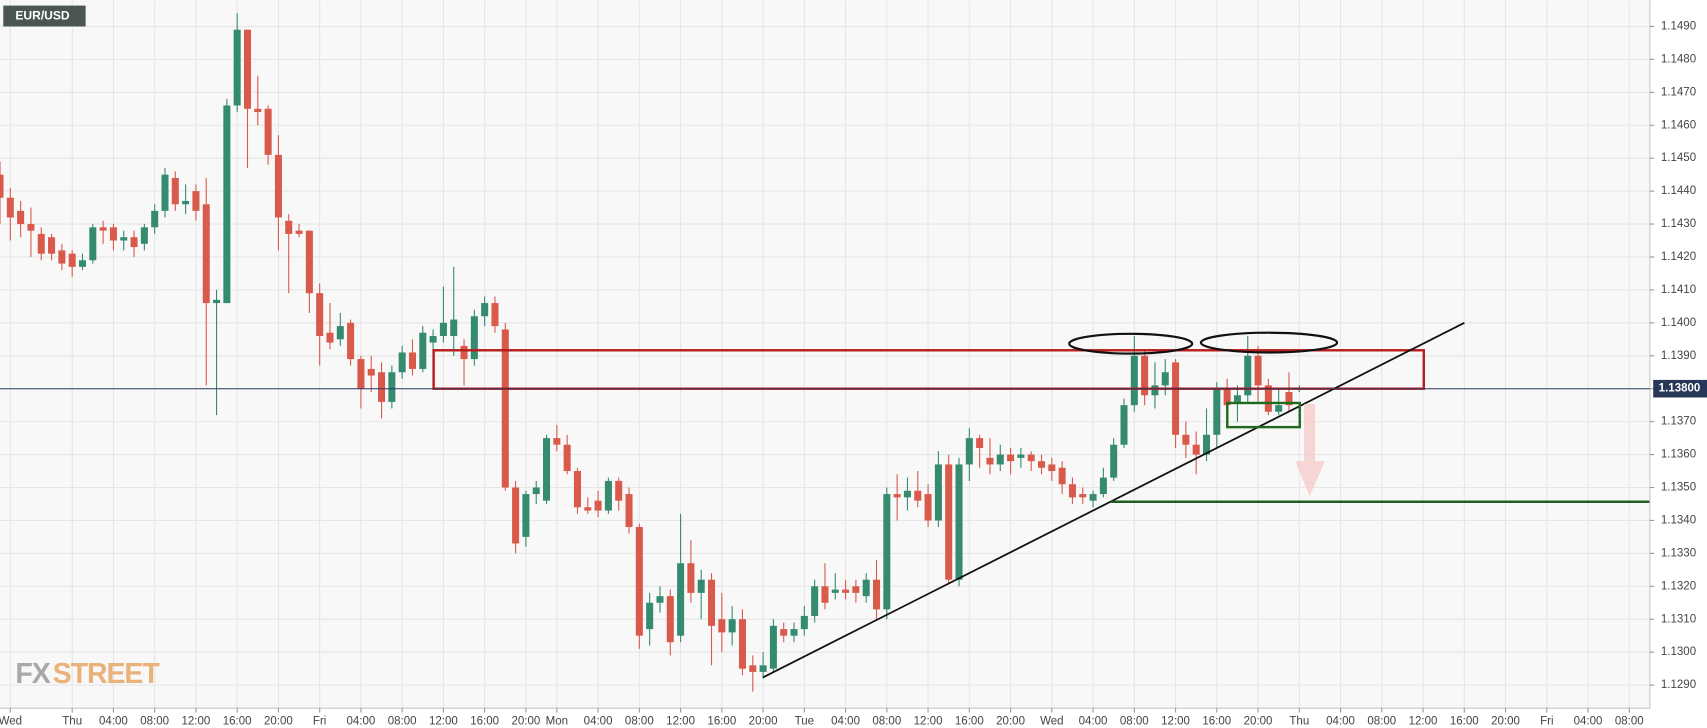  What do you see at coordinates (1678, 59) in the screenshot?
I see `y-tick-label: 1.1480` at bounding box center [1678, 59].